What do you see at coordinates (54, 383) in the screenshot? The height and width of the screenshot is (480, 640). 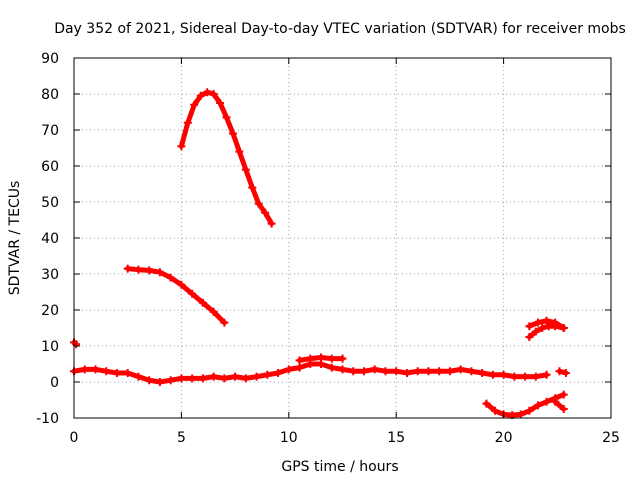 I see `y-tick-label-1: 0` at bounding box center [54, 383].